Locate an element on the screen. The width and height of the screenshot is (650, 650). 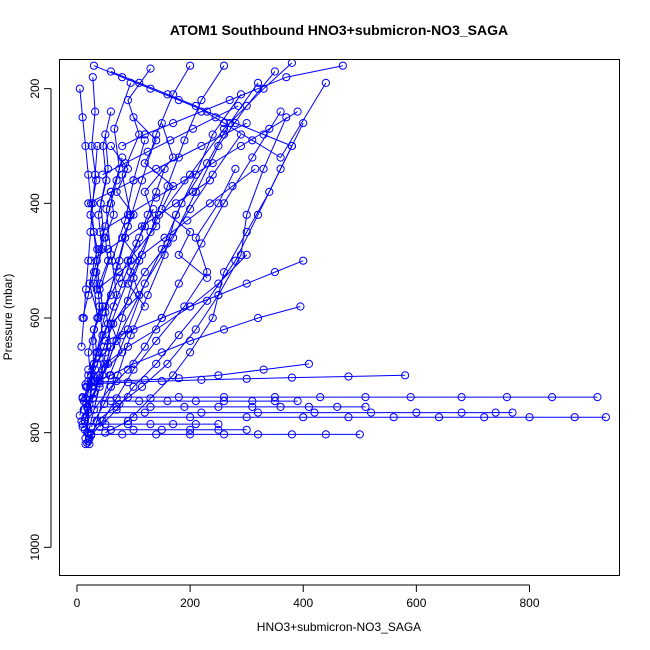
y-tick-label: 1000 is located at coordinates (35, 547).